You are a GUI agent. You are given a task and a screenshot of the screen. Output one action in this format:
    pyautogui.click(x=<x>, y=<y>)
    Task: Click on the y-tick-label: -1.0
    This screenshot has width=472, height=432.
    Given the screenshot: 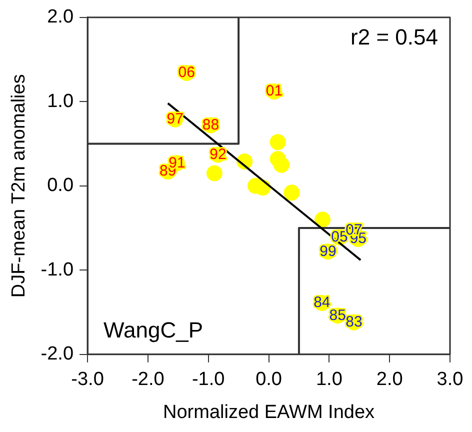 What is the action you would take?
    pyautogui.click(x=57, y=269)
    